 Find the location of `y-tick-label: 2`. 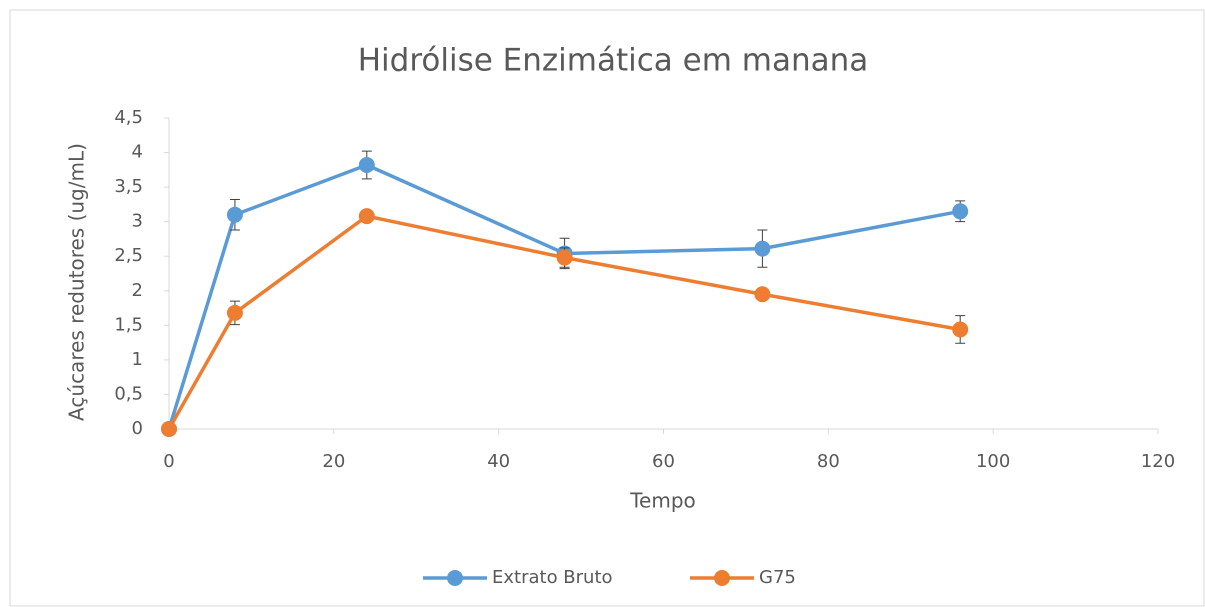

y-tick-label: 2 is located at coordinates (137, 290).